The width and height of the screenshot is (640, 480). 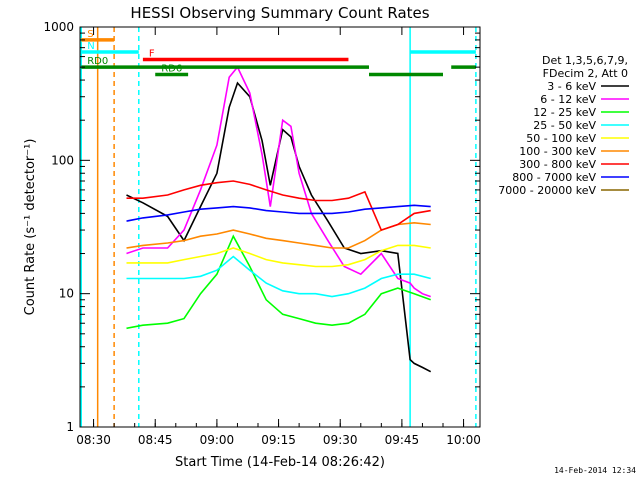 What do you see at coordinates (547, 190) in the screenshot?
I see `legend-label-8: 7000 - 20000 keV` at bounding box center [547, 190].